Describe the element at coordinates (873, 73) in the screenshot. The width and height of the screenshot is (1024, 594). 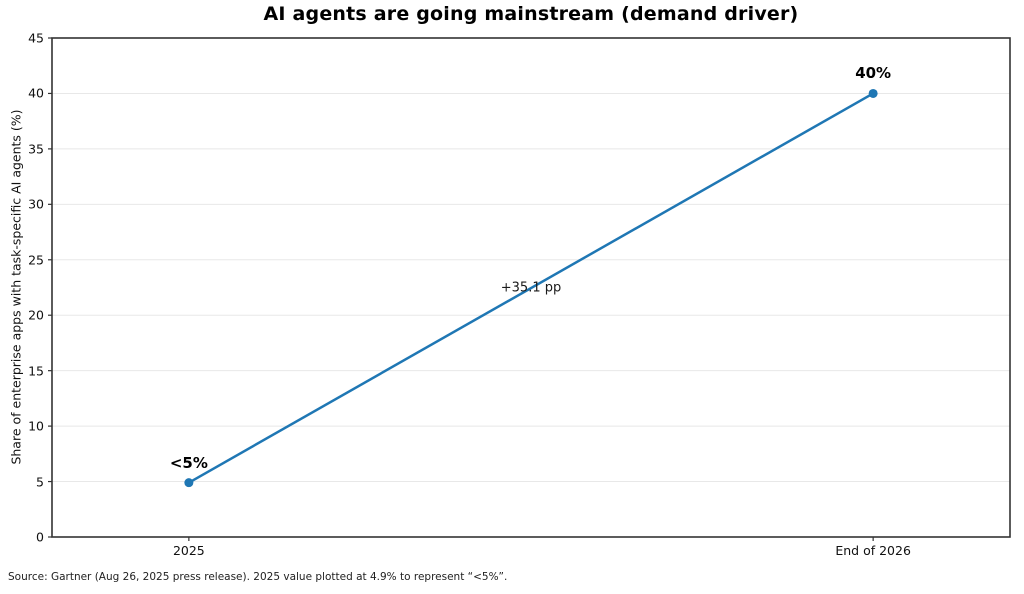
I see `point-label: 40%` at that location.